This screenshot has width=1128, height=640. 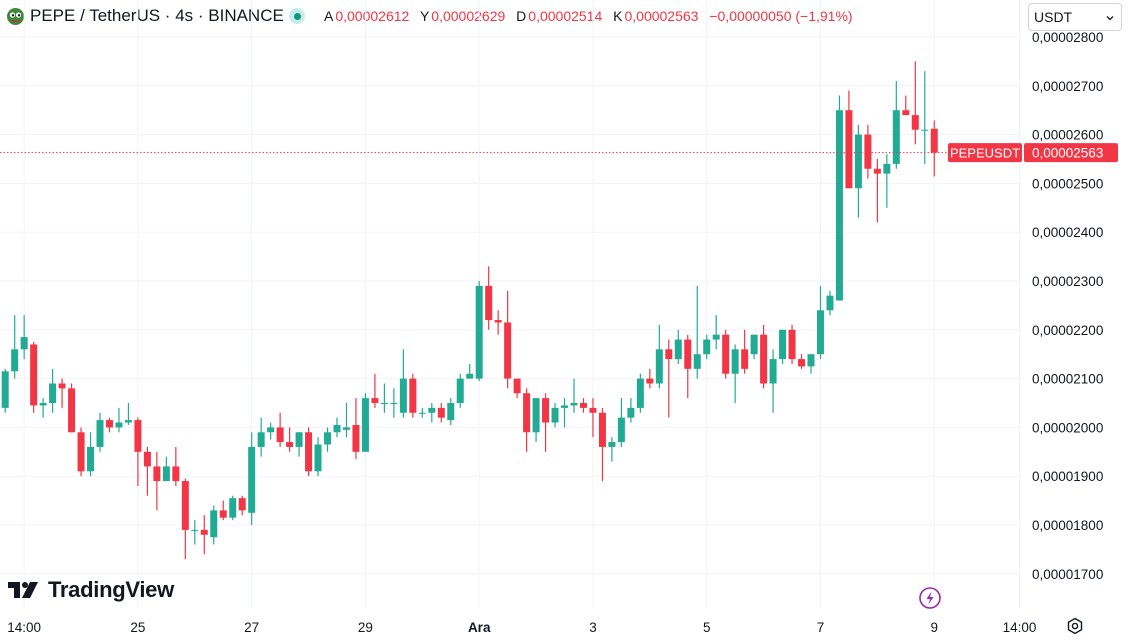 I want to click on time-axis-label: 29, so click(x=365, y=627).